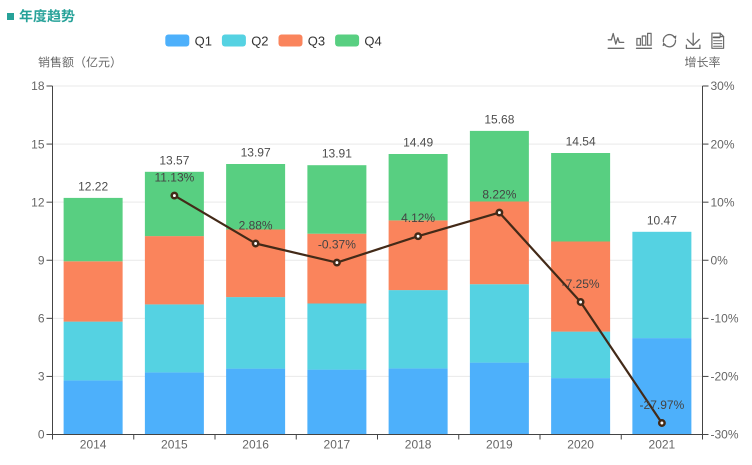  What do you see at coordinates (581, 142) in the screenshot?
I see `svg-text: 14.54` at bounding box center [581, 142].